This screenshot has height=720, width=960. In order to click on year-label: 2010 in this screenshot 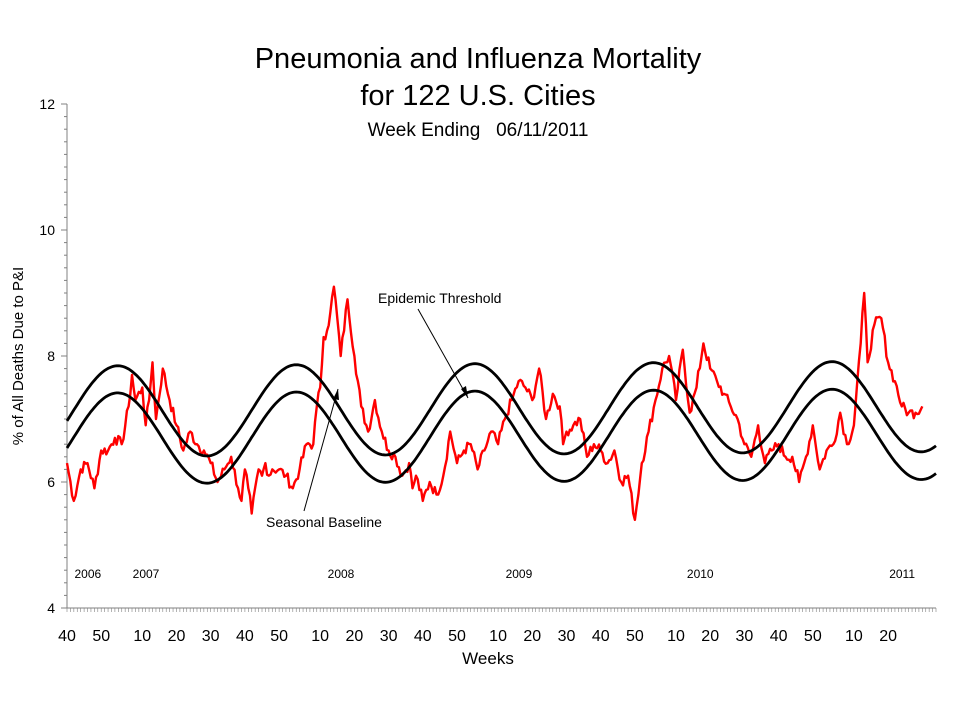, I will do `click(700, 574)`.